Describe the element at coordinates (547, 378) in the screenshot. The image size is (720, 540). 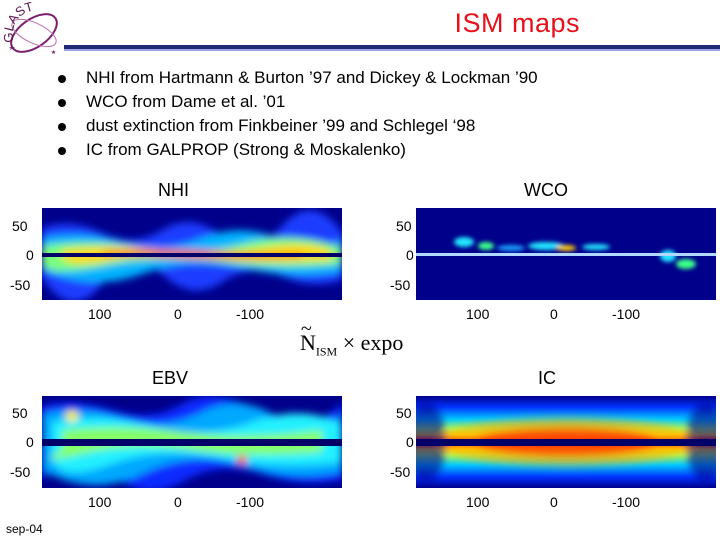
I see `ic-map-label: IC` at that location.